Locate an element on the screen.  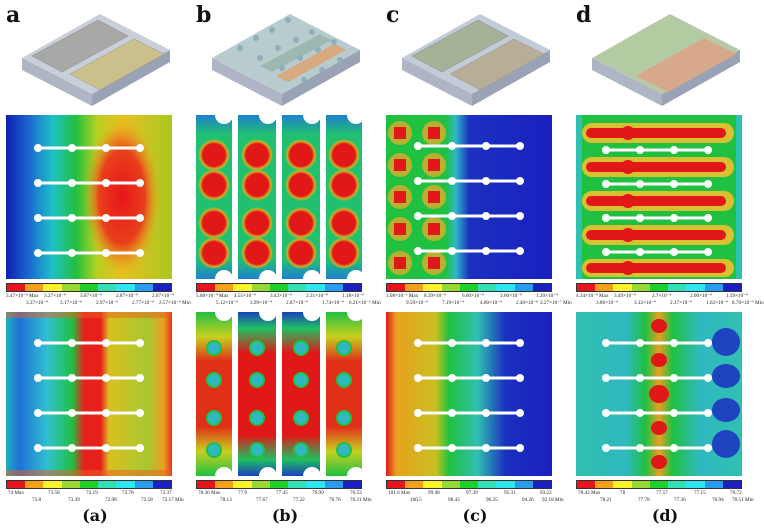
colorbar-label: 1.74×10⁻⁴ is located at coordinates (333, 303).